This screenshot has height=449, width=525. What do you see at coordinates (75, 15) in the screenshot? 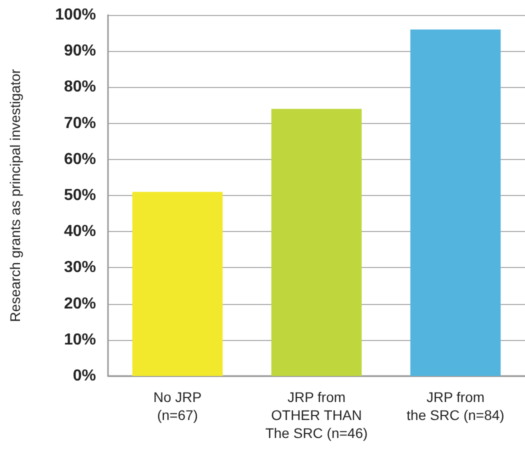
I see `y-tick-label: 100%` at bounding box center [75, 15].